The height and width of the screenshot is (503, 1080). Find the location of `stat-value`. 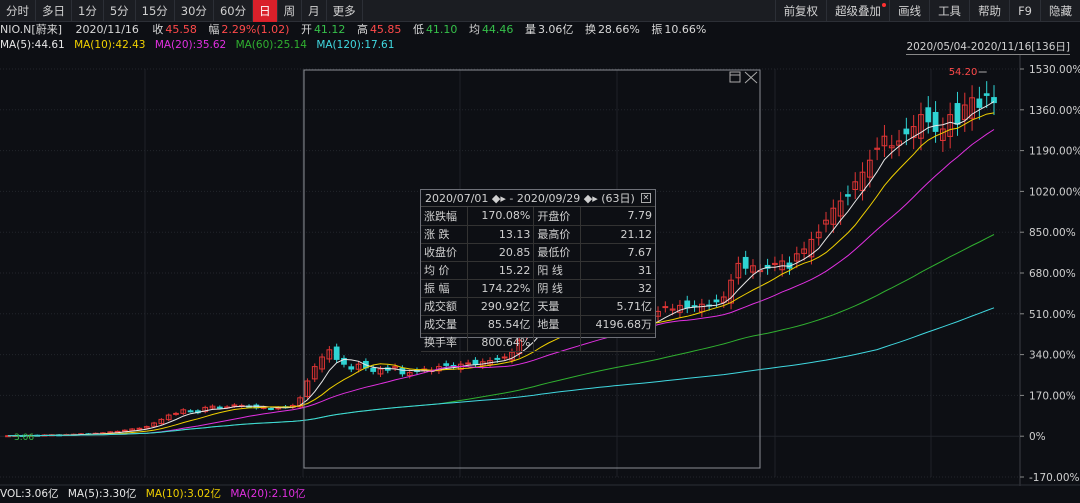

stat-value is located at coordinates (617, 342).